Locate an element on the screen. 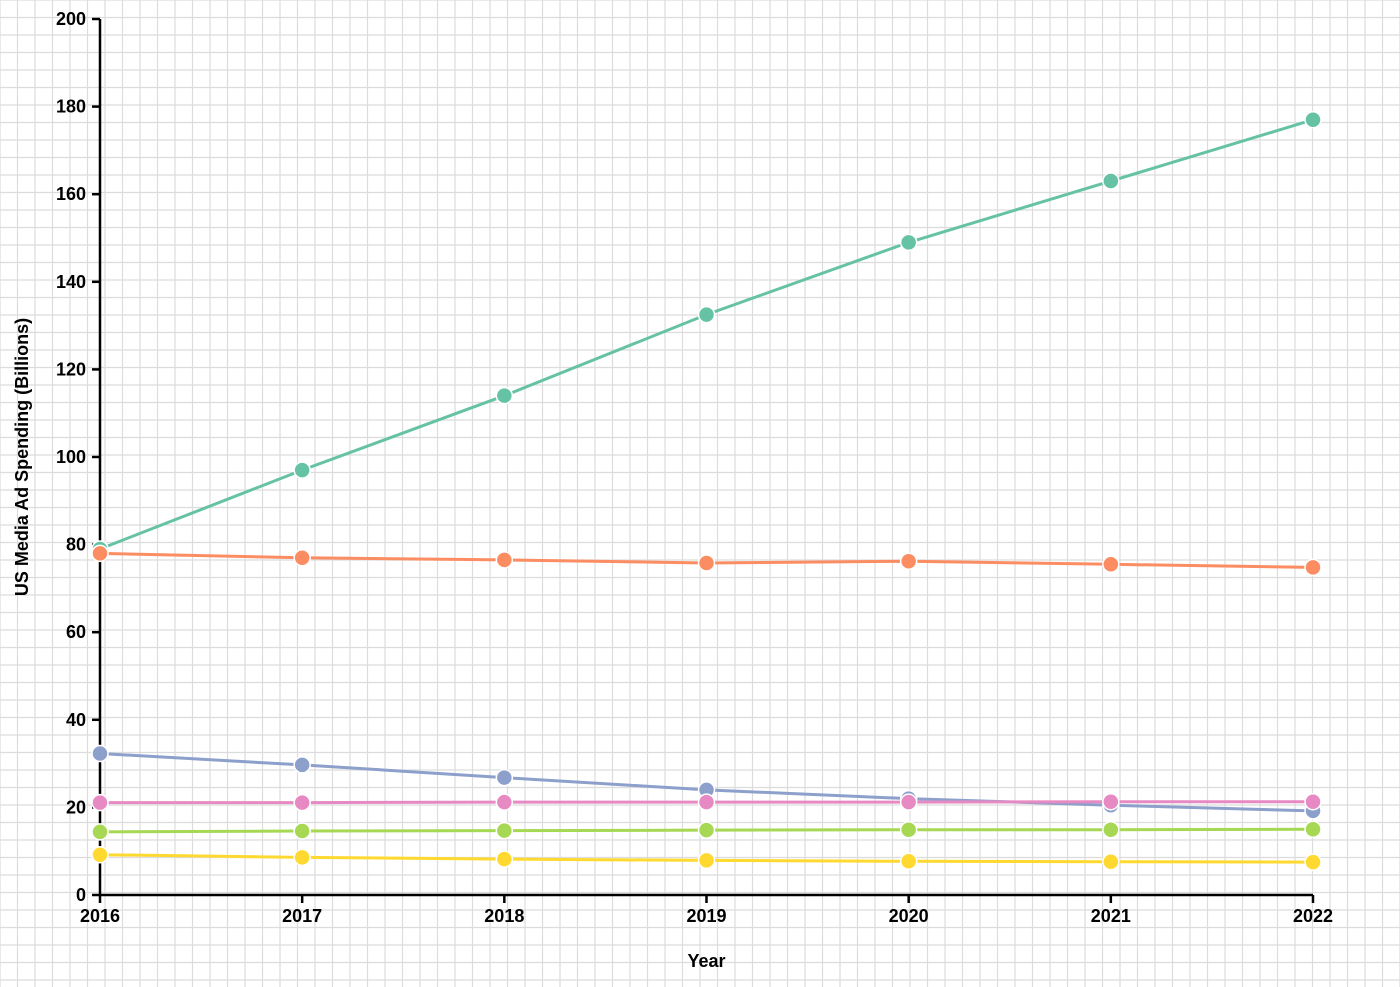  y-tick-label: 0 is located at coordinates (81, 895).